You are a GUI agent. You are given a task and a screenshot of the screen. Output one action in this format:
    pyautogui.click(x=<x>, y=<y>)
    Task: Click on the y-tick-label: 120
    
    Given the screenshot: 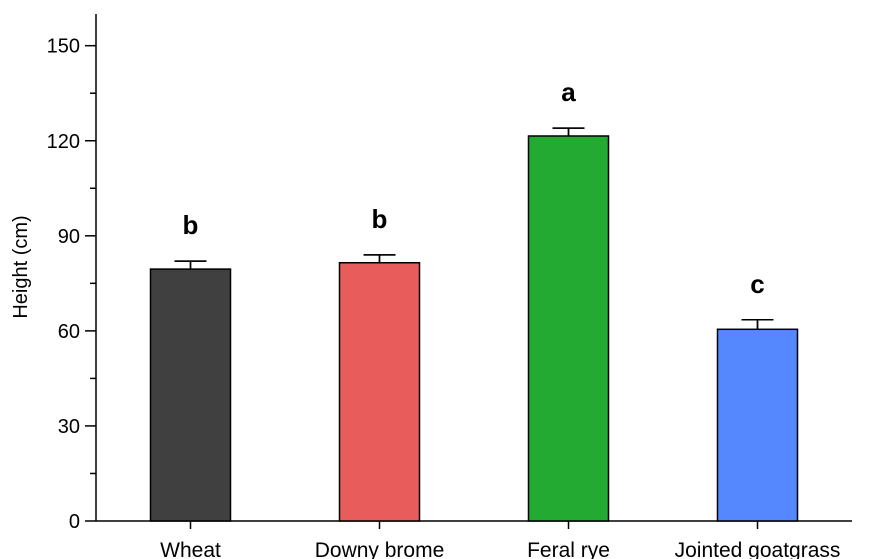 What is the action you would take?
    pyautogui.click(x=63, y=142)
    